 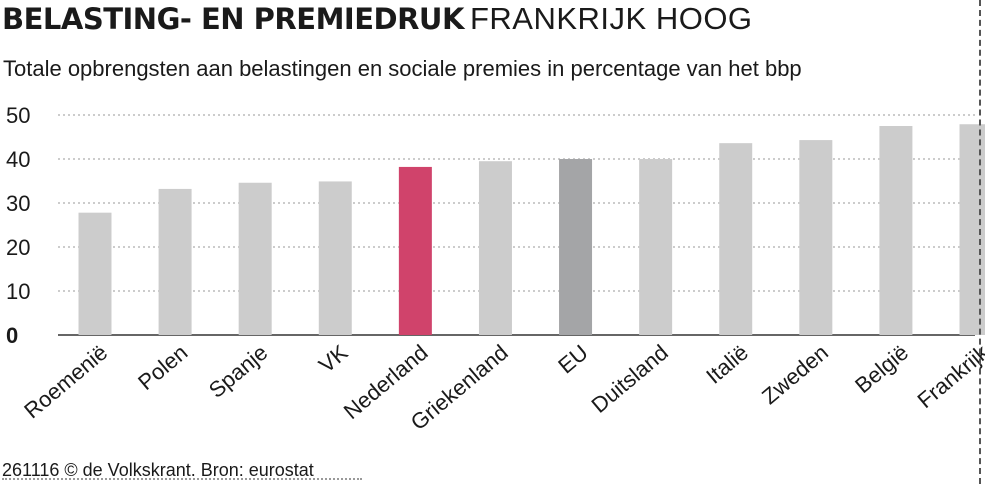 I want to click on x-tick-label: EU, so click(x=572, y=359).